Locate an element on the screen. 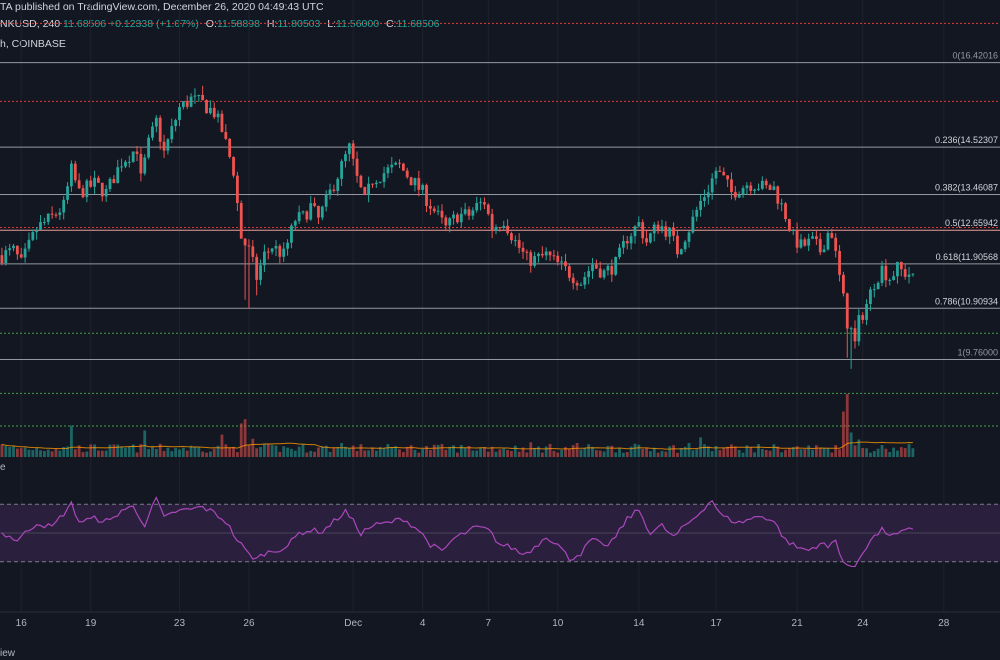 This screenshot has height=660, width=1000. rsi-line is located at coordinates (457, 532).